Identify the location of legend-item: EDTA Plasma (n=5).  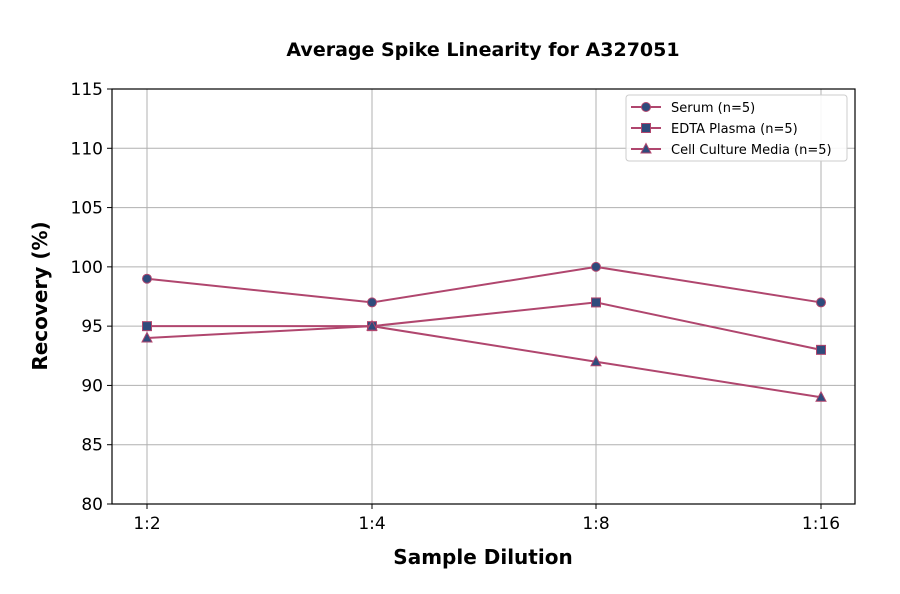
(714, 129).